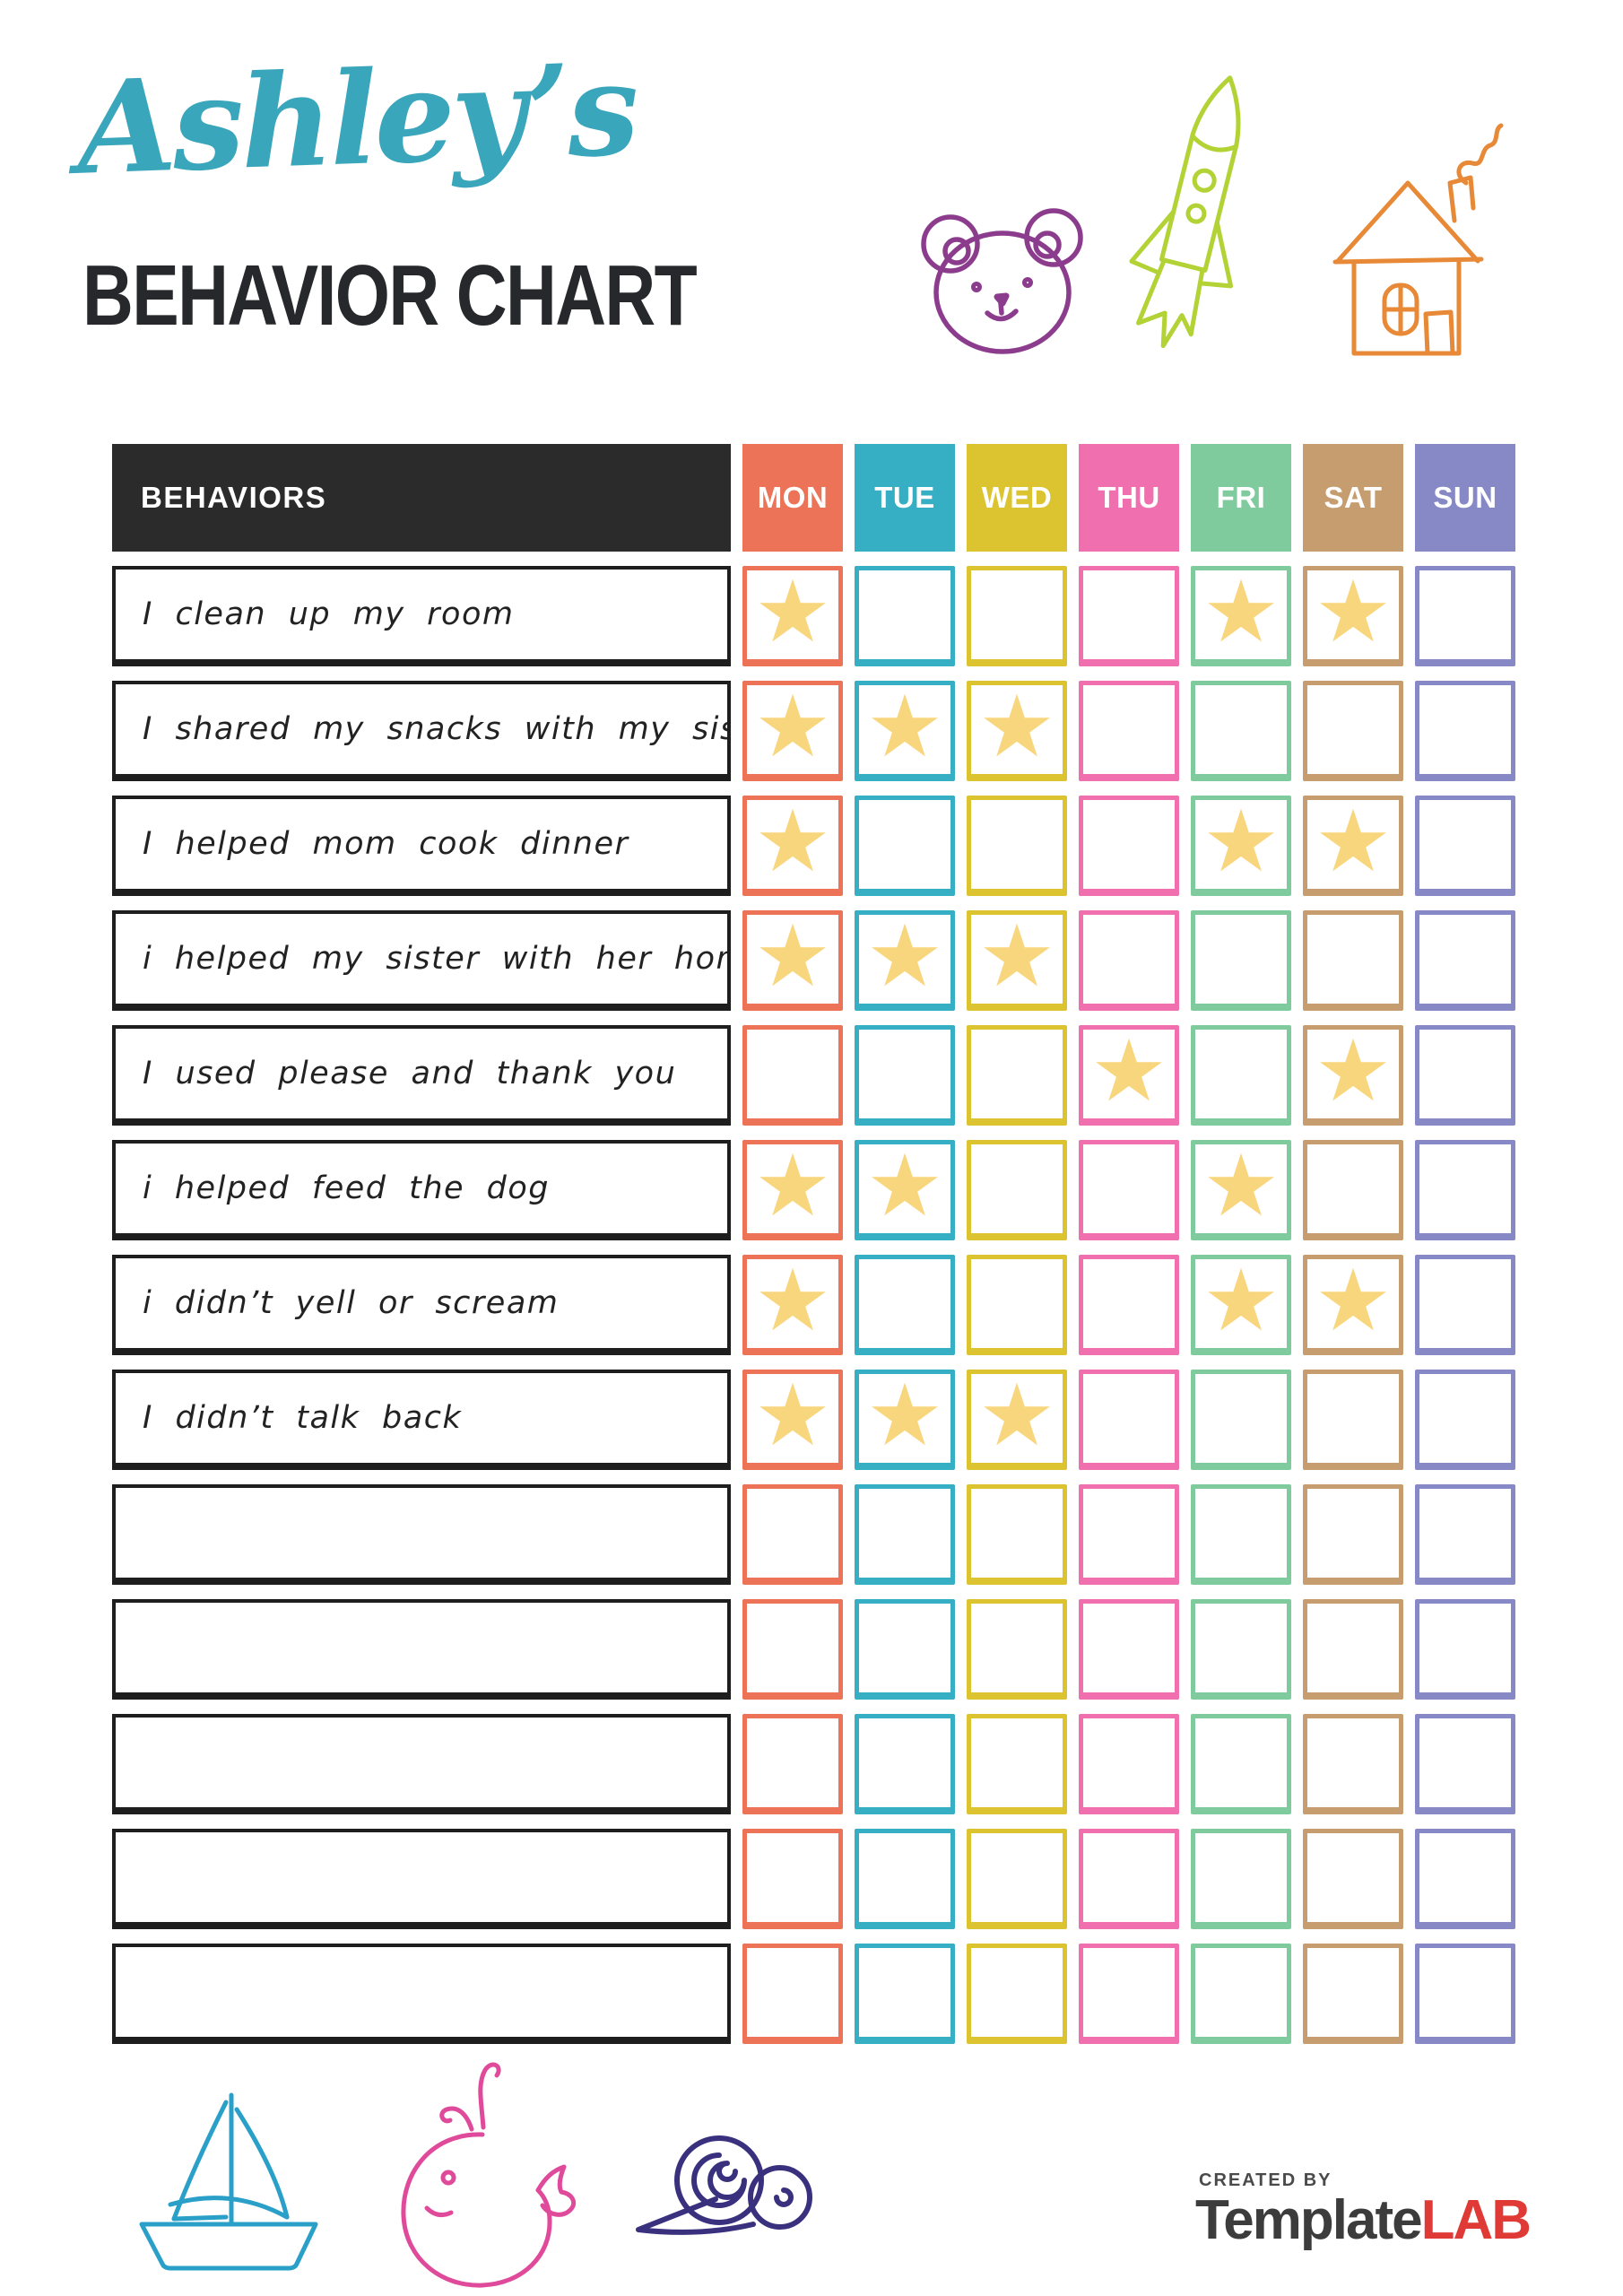  Describe the element at coordinates (792, 1879) in the screenshot. I see `day-cell-mon-row12` at that location.